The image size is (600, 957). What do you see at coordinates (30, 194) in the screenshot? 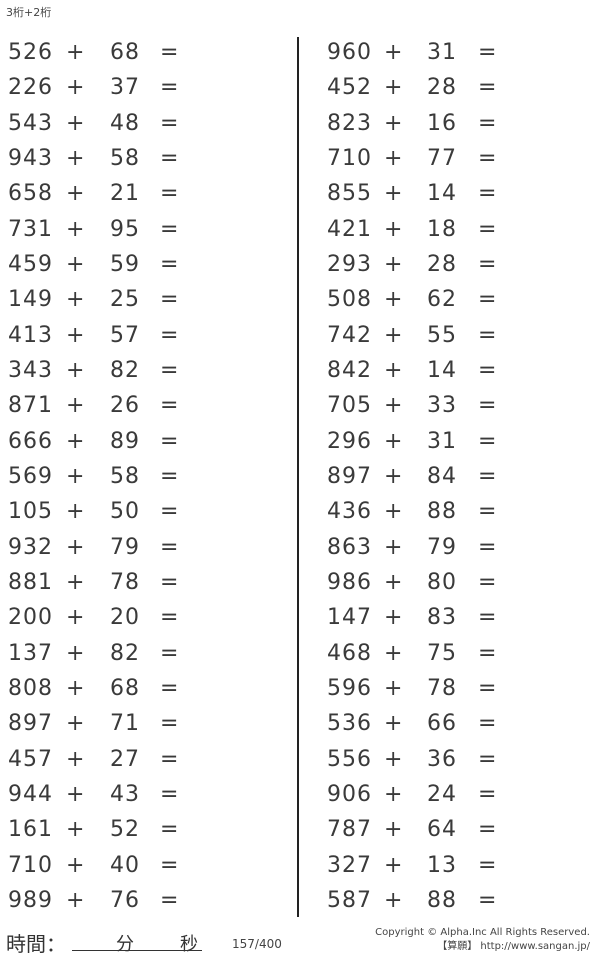
I see `first-operand: 658` at bounding box center [30, 194].